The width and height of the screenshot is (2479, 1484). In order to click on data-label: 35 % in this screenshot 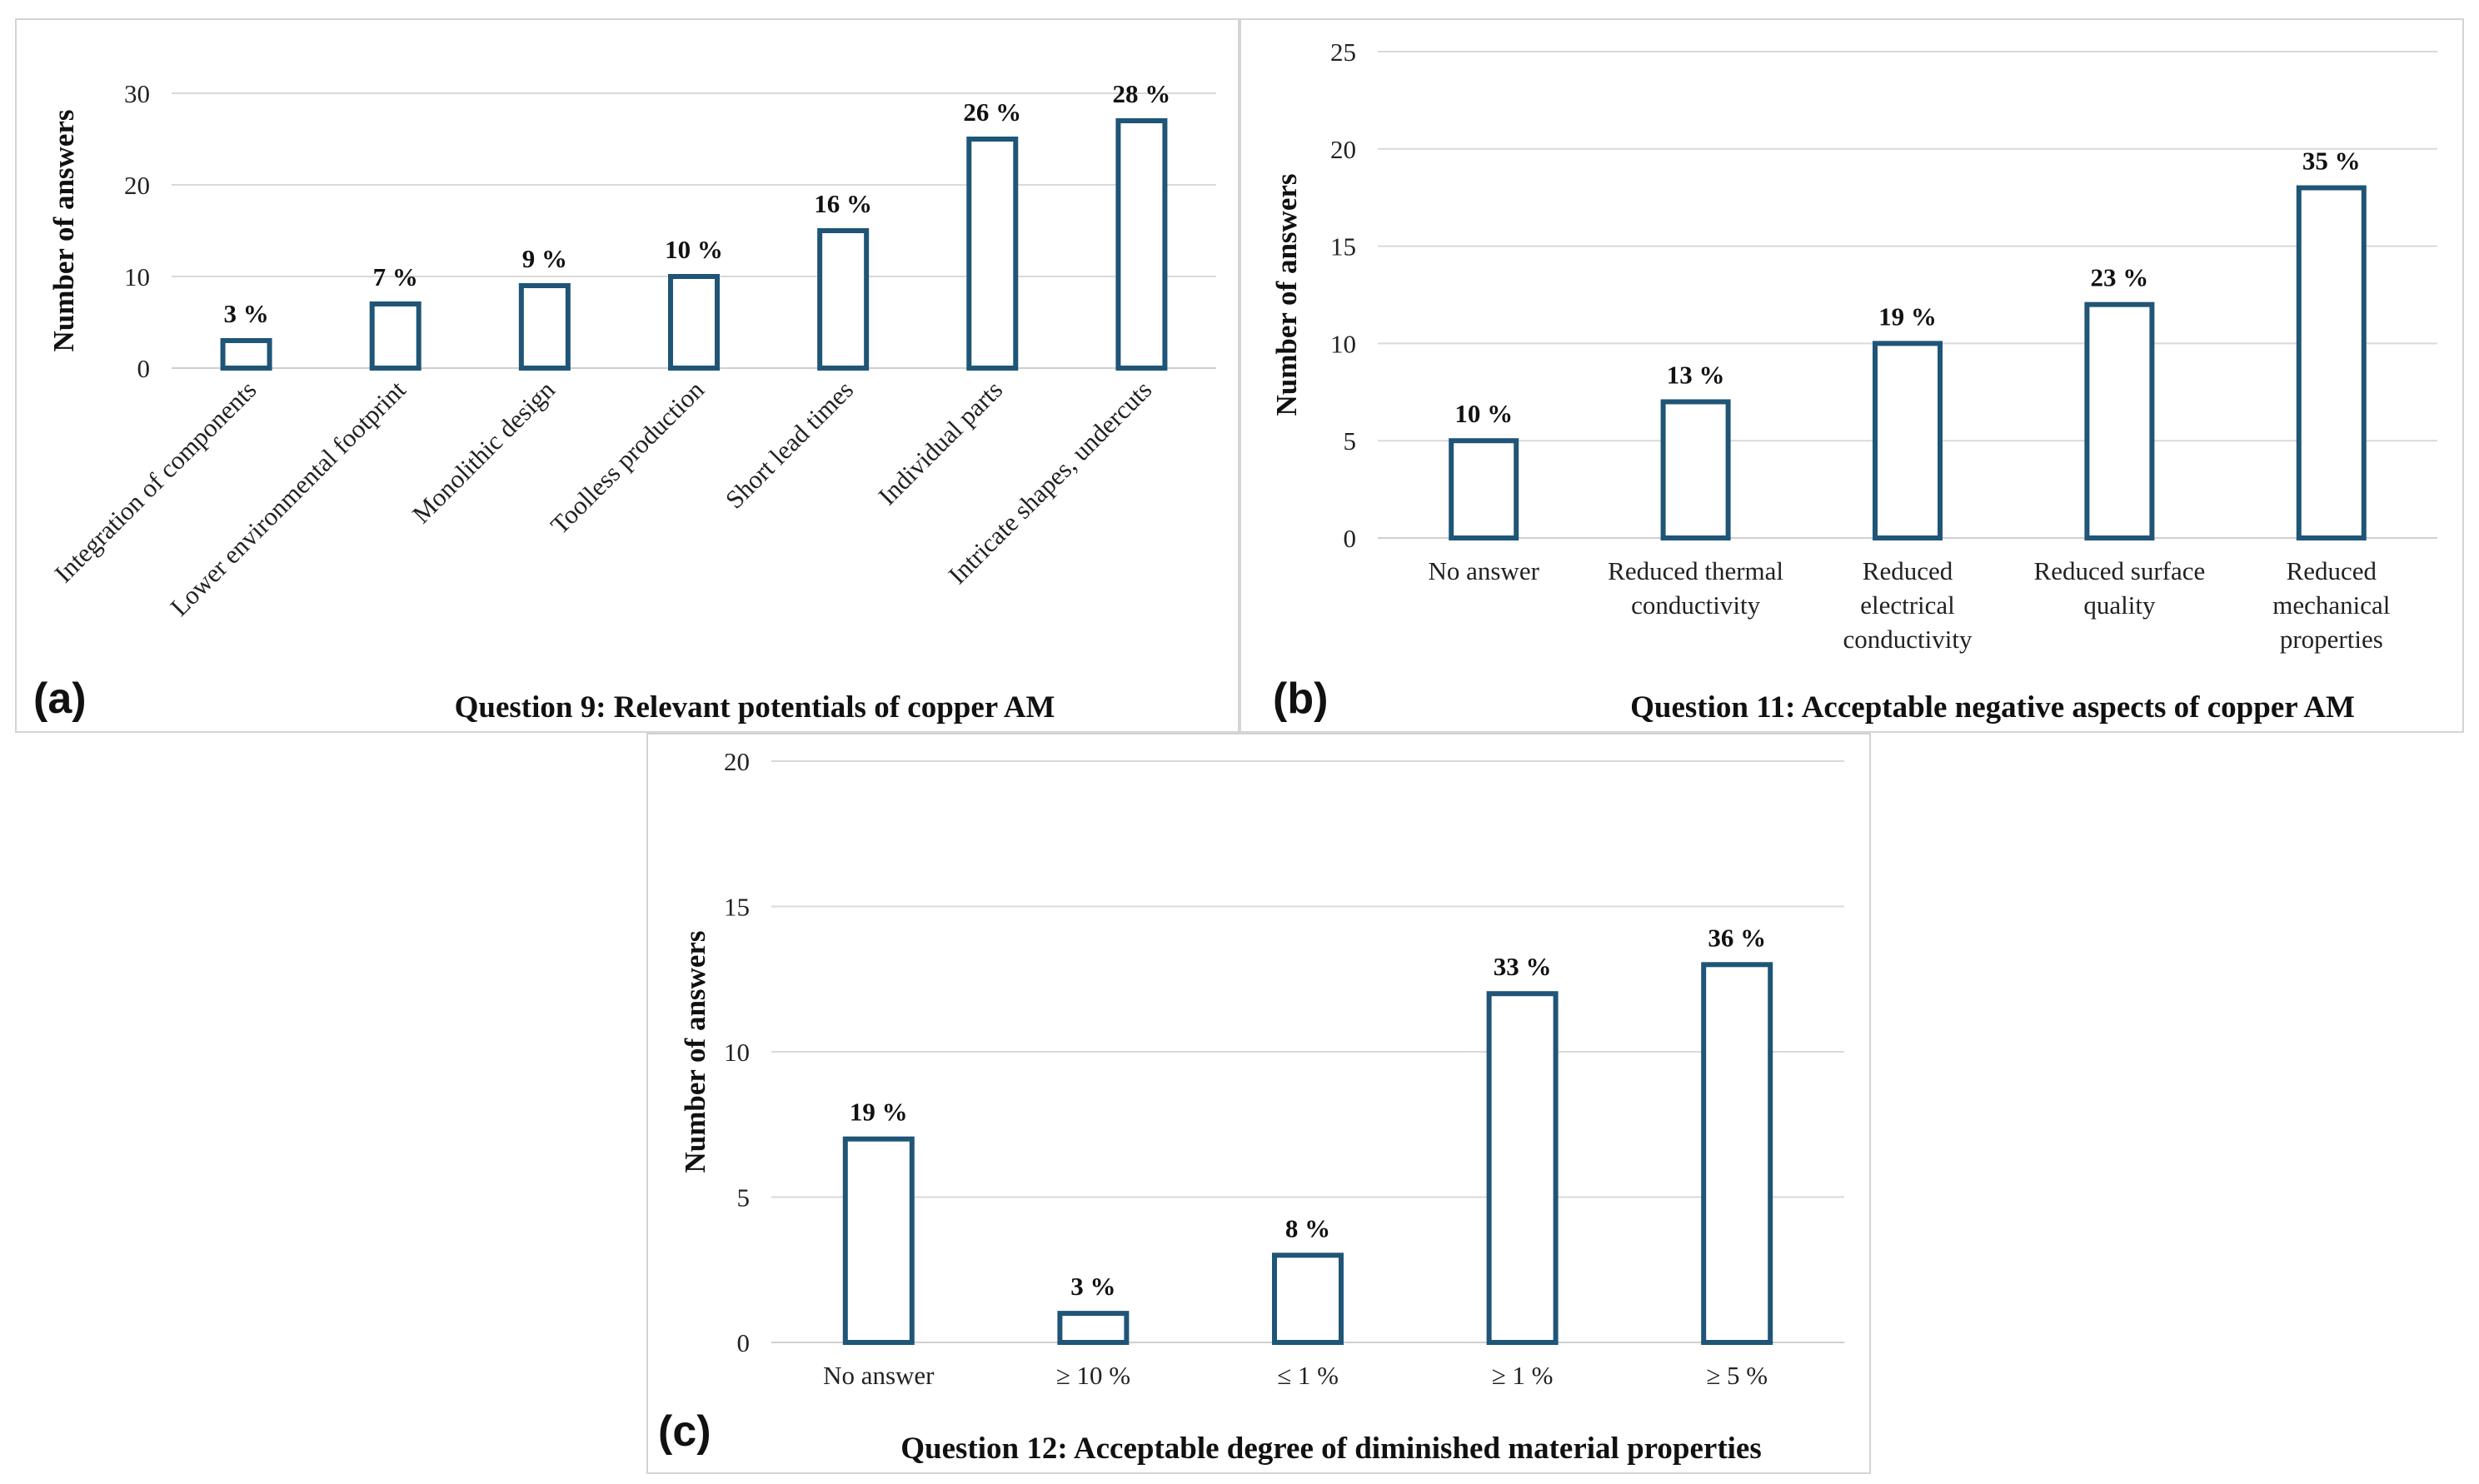, I will do `click(2331, 161)`.